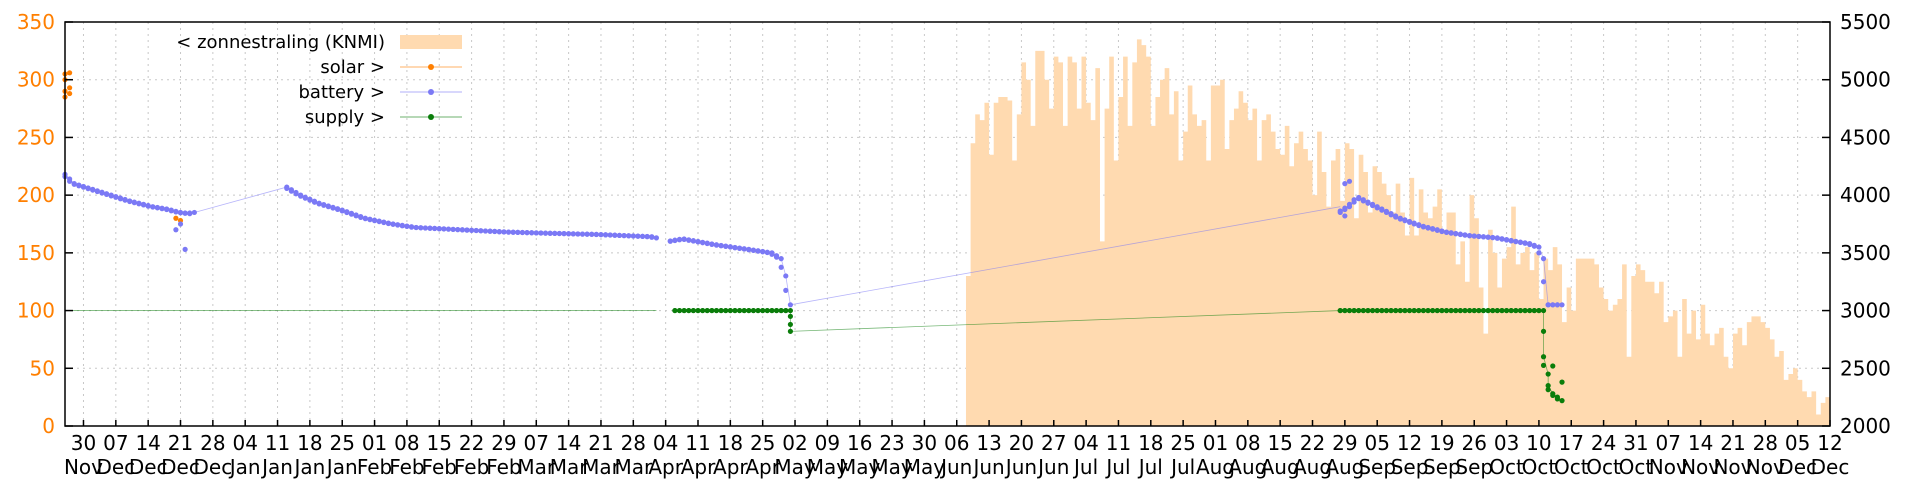  Describe the element at coordinates (1865, 137) in the screenshot. I see `y-right-tick-label: 4500` at that location.